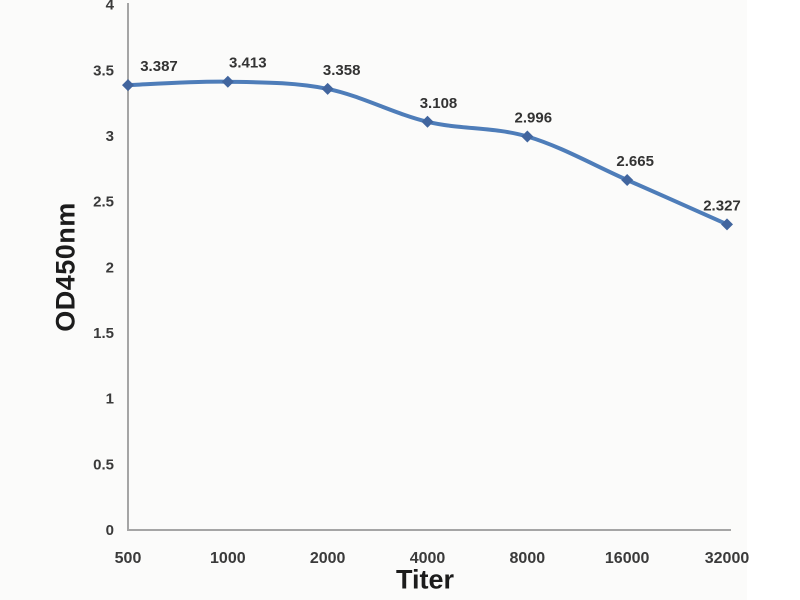 This screenshot has height=600, width=800. I want to click on y-tick-label: 0, so click(110, 530).